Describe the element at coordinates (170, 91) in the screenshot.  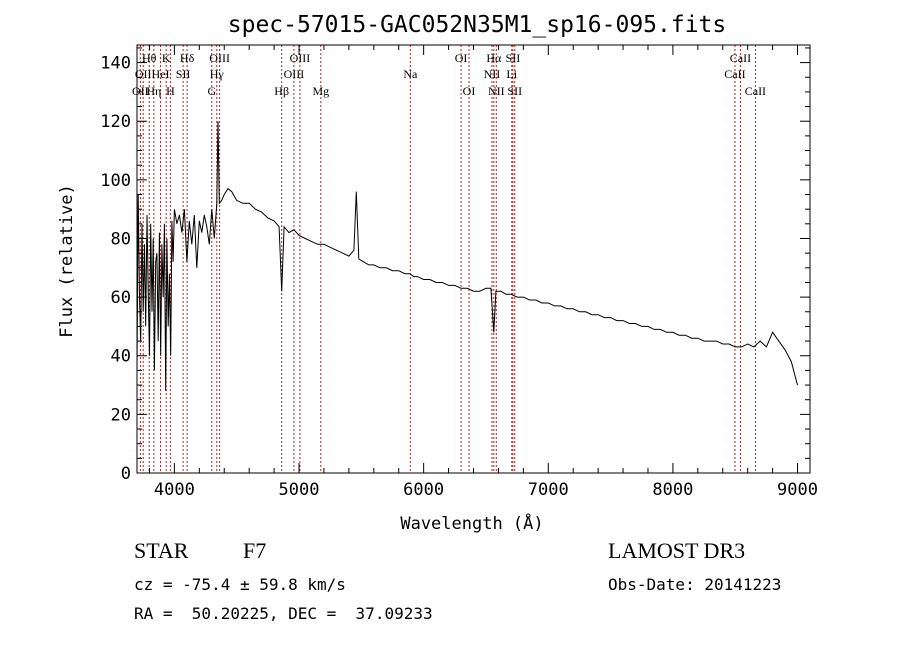
I see `line-label: H` at that location.